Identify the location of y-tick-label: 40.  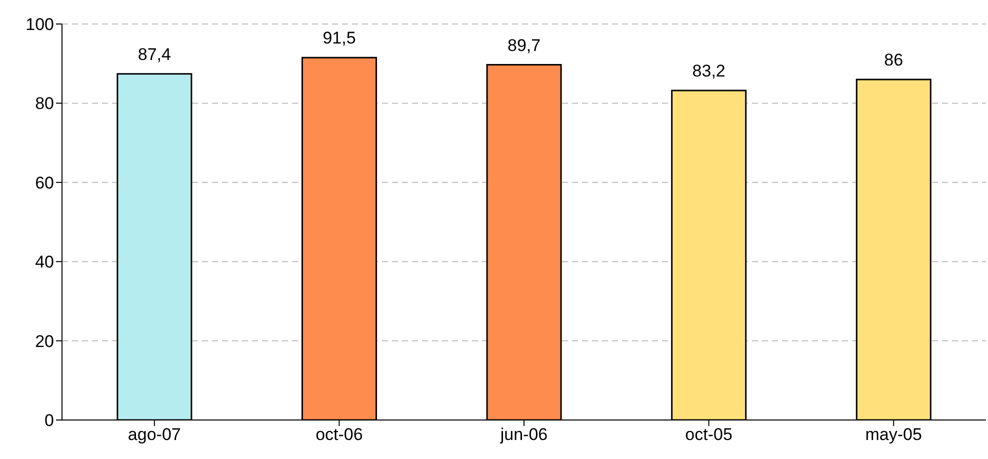
(44, 262).